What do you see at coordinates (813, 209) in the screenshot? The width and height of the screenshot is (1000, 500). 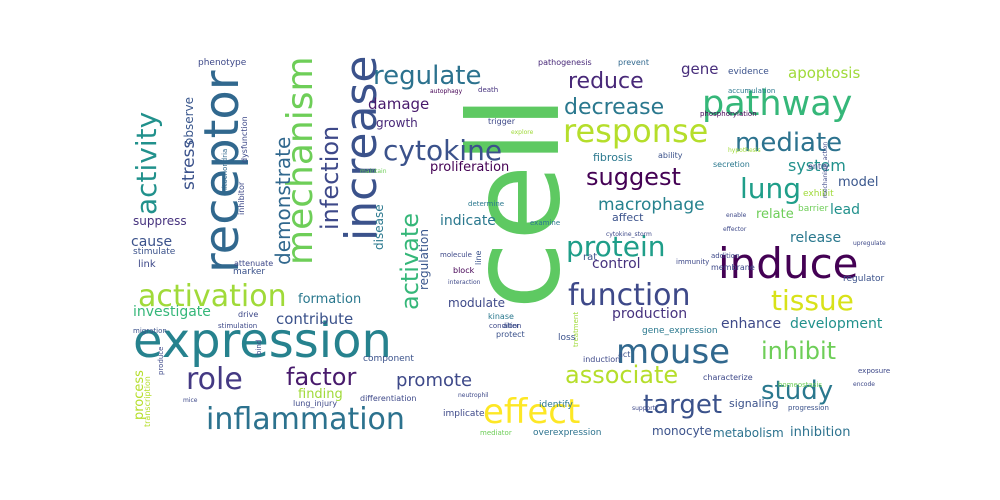 I see `word-barrier: barrier` at bounding box center [813, 209].